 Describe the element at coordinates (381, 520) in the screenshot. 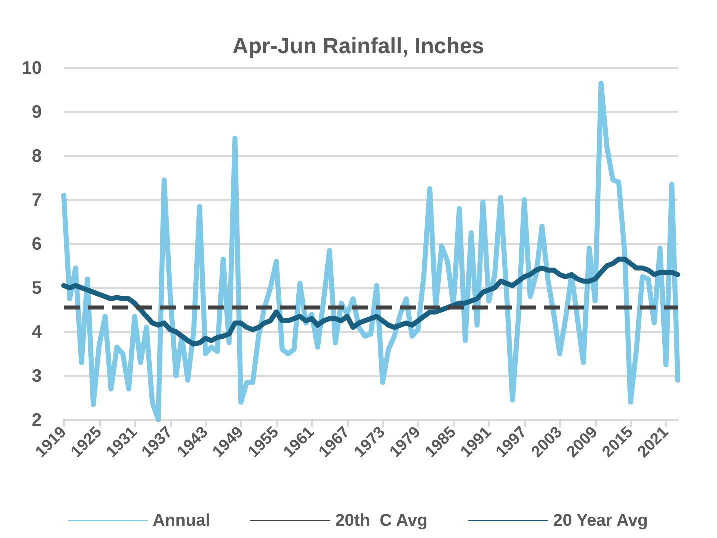

I see `legend-label: 20th C Avg` at that location.